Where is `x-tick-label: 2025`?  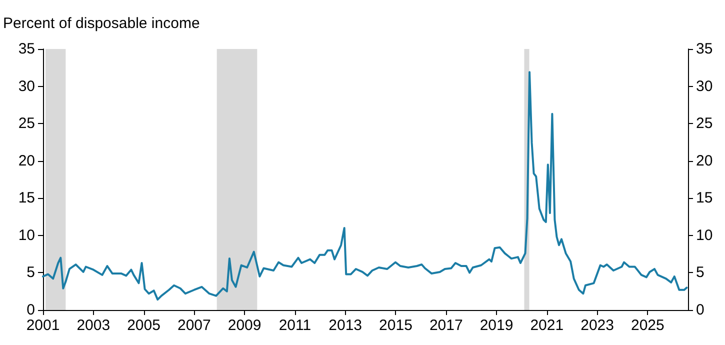 x-tick-label: 2025 is located at coordinates (647, 325).